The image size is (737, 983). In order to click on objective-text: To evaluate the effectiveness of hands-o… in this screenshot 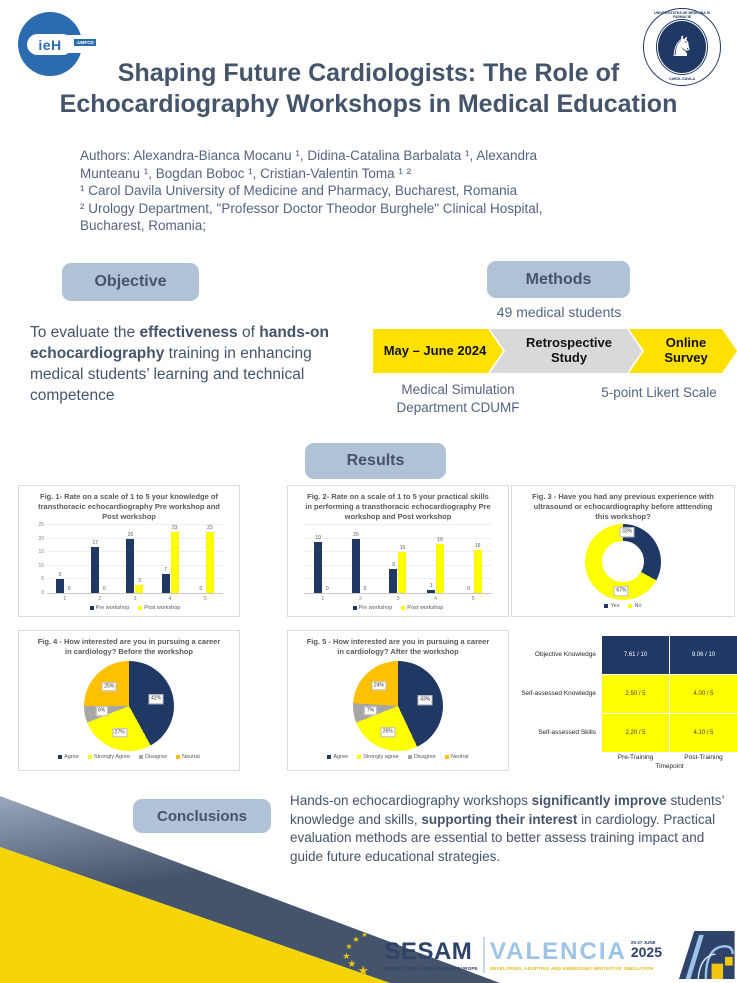, I will do `click(181, 364)`.